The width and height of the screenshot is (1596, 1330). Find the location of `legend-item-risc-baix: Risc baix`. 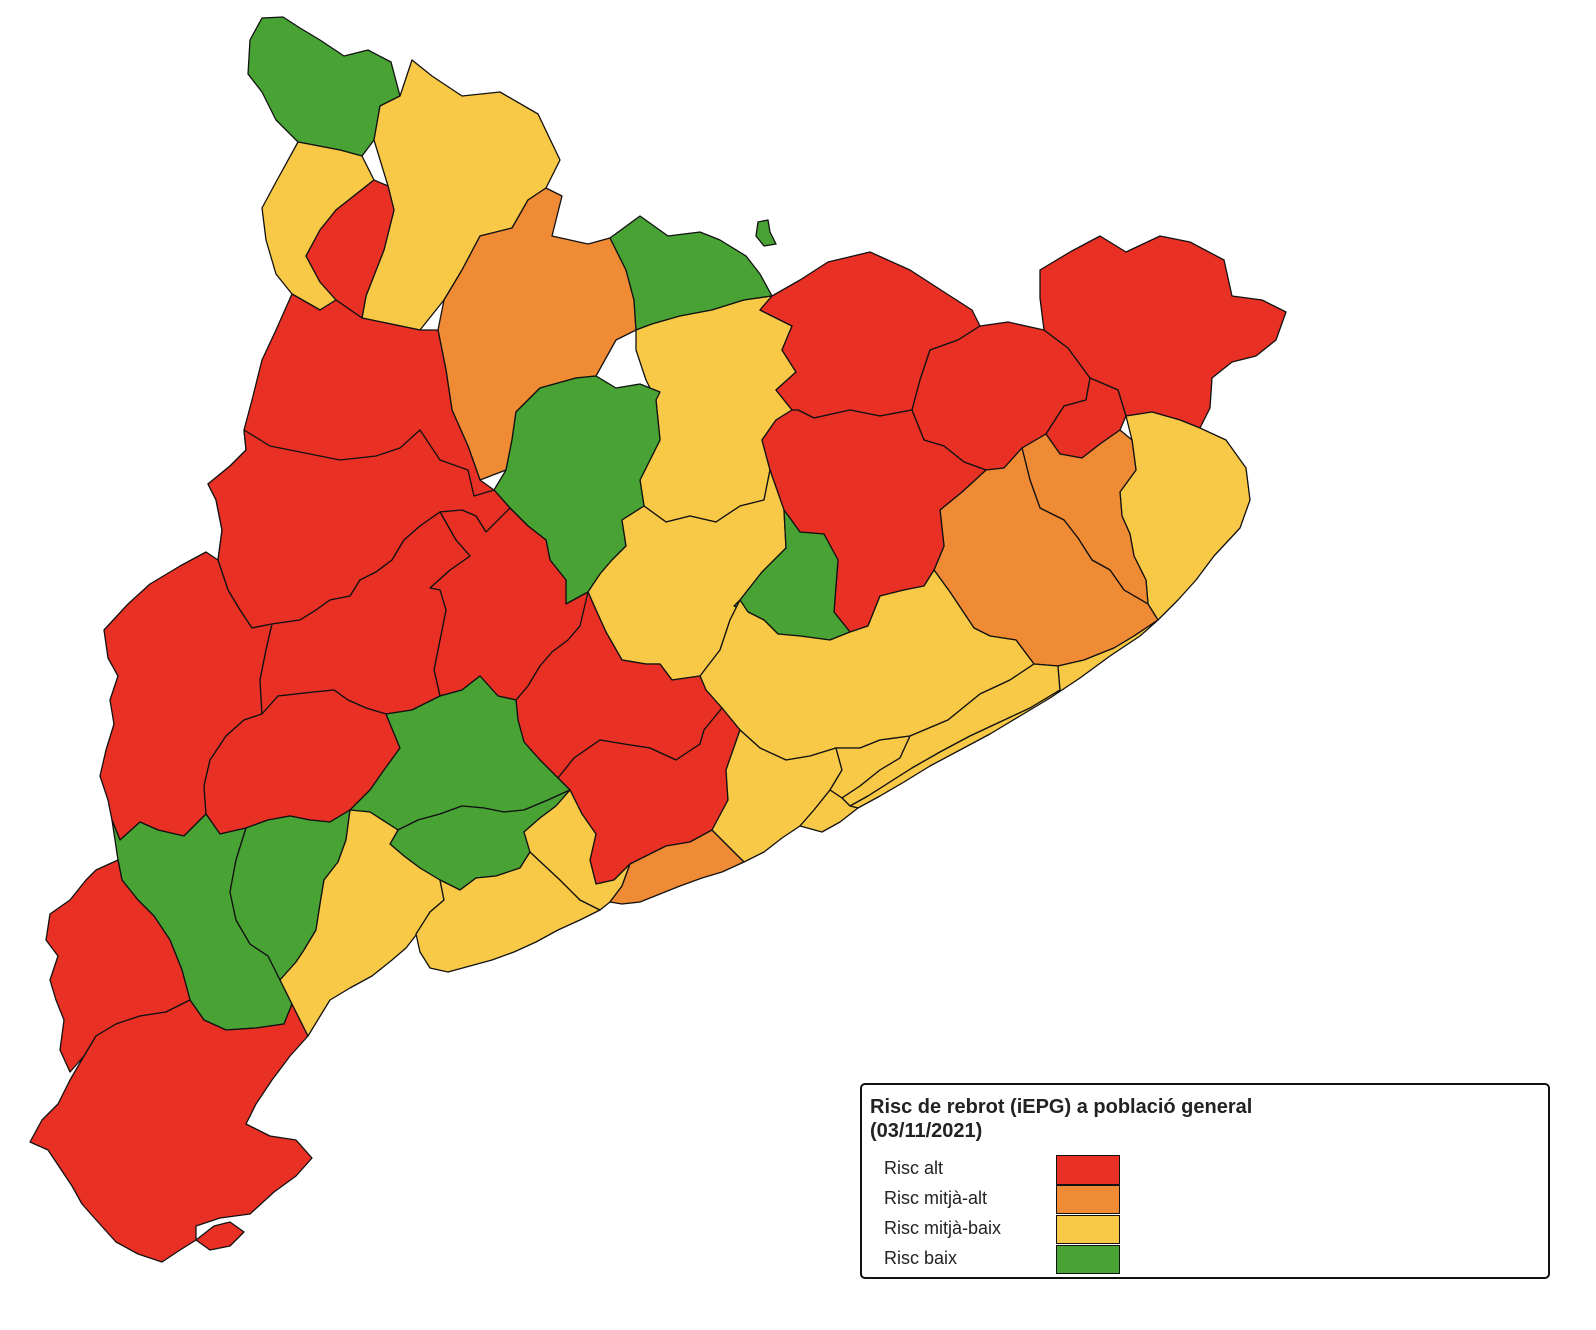

legend-item-risc-baix: Risc baix is located at coordinates (1204, 1260).